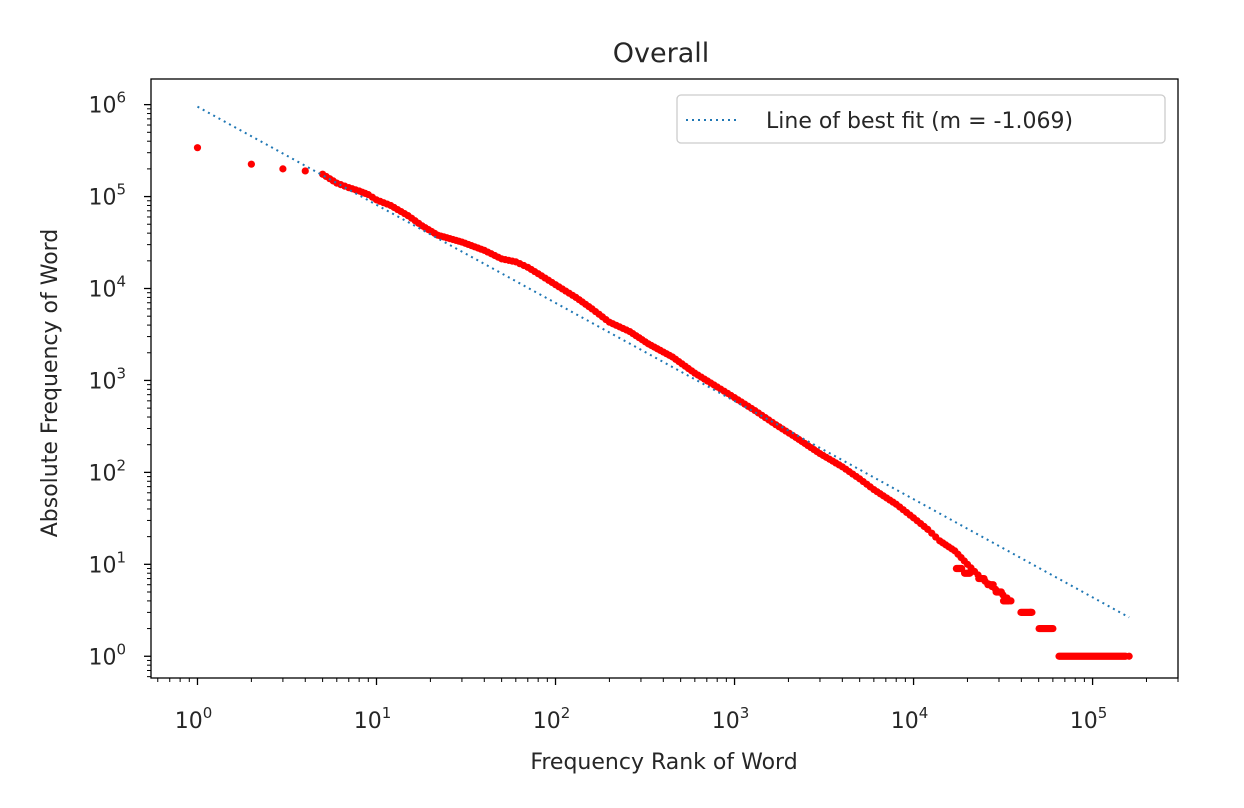 This screenshot has width=1244, height=808. I want to click on x-tick-label: 10², so click(552, 719).